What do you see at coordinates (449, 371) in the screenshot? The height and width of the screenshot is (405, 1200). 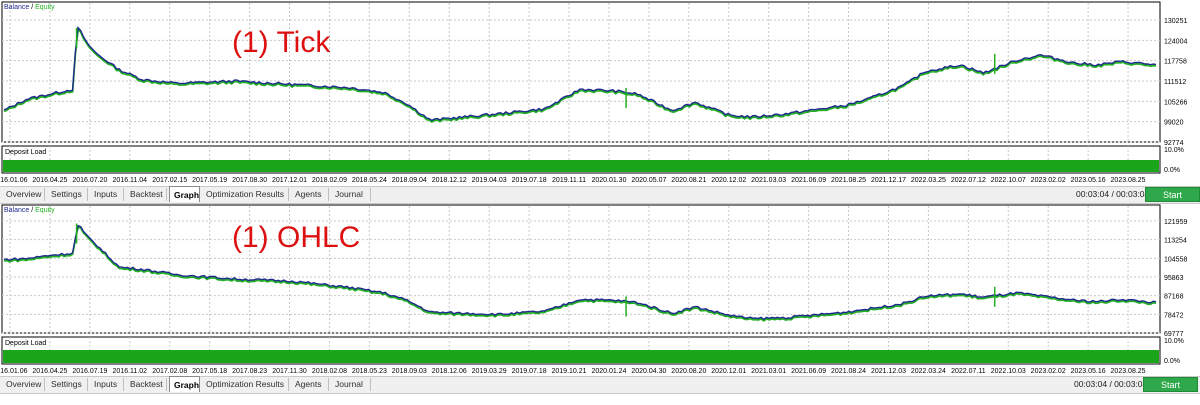 I see `x-tick-label: 2018.12.06` at bounding box center [449, 371].